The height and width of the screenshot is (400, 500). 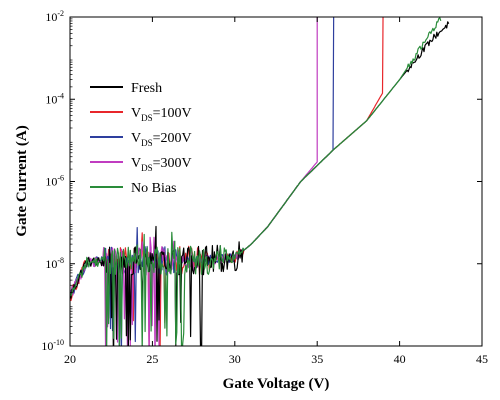 What do you see at coordinates (54, 263) in the screenshot?
I see `y-tick-label: 10⁻⁸` at bounding box center [54, 263].